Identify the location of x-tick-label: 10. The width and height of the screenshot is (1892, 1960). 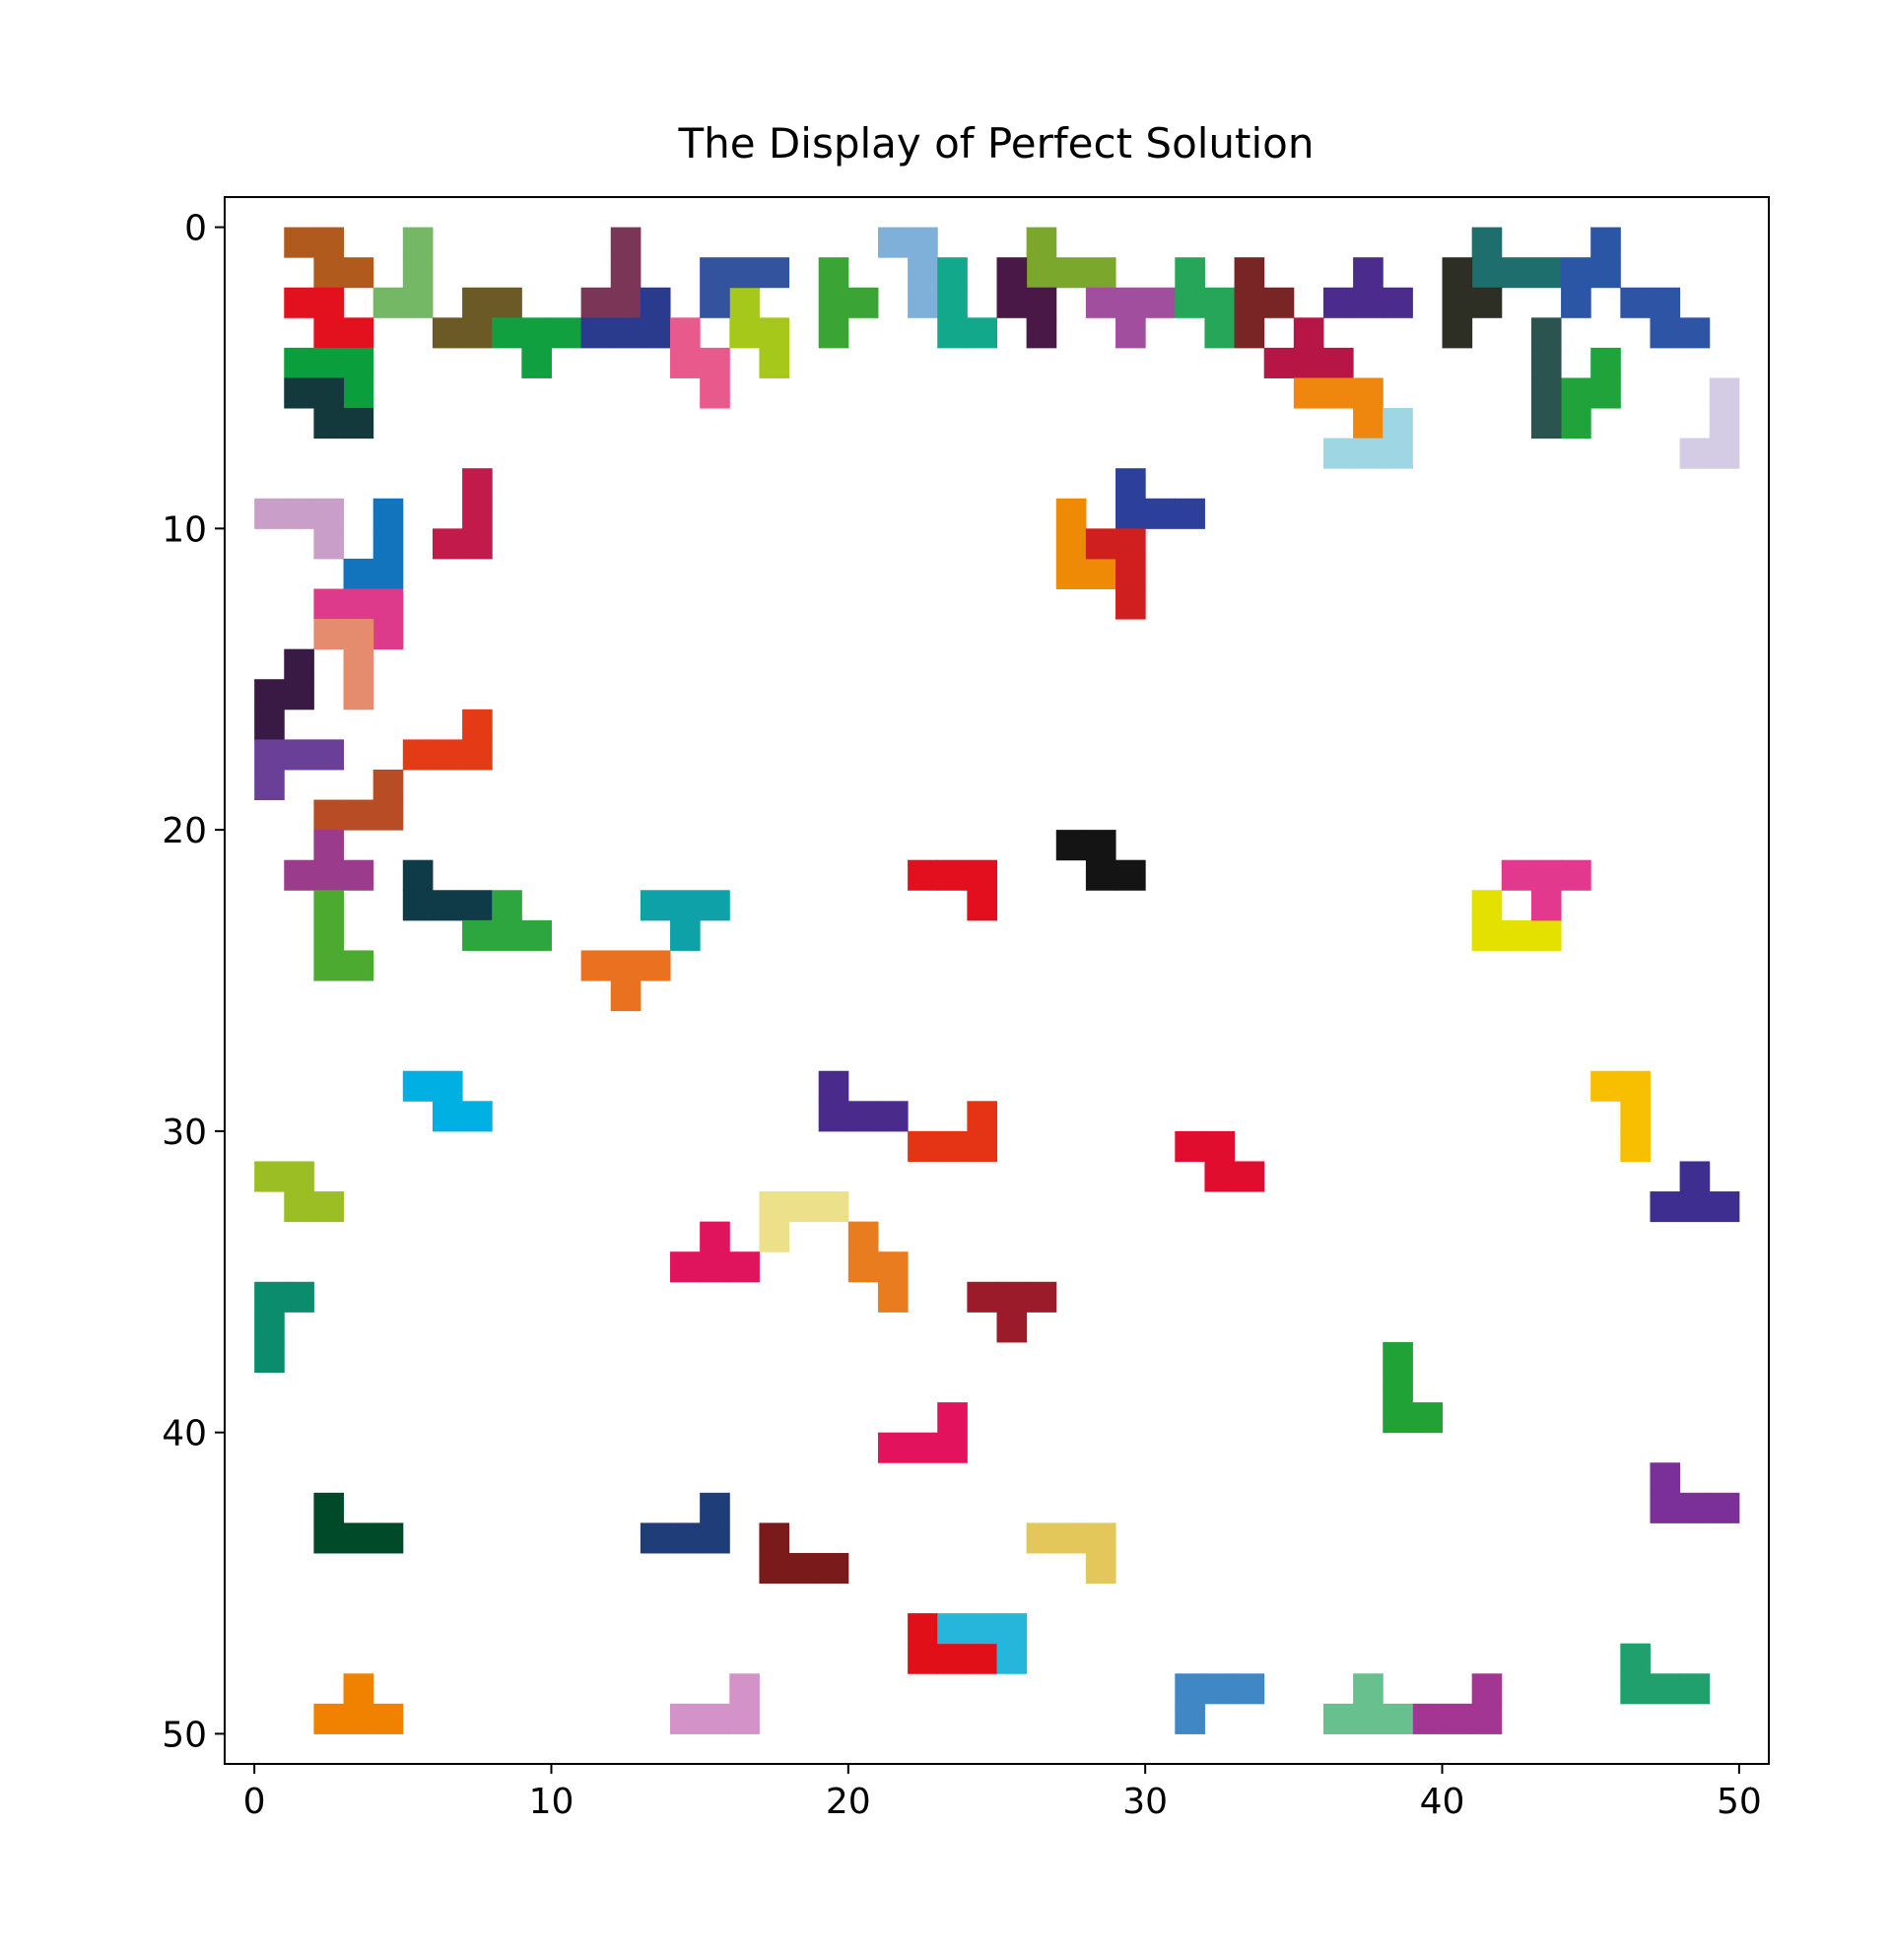
(551, 1802).